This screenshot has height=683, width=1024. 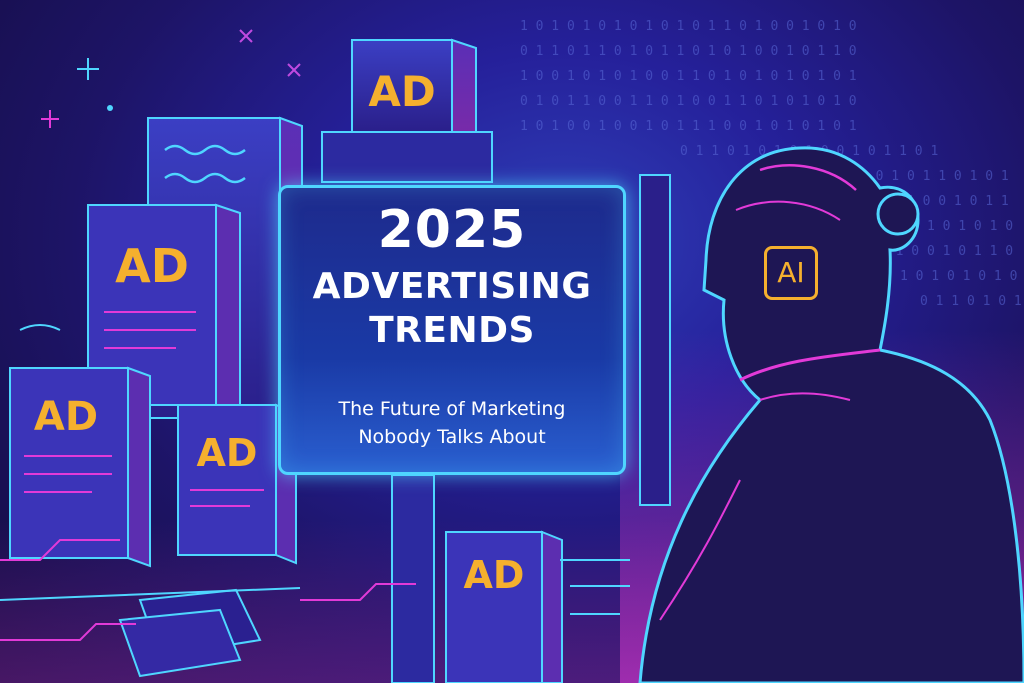 What do you see at coordinates (452, 286) in the screenshot?
I see `headline-line1: ADVERTISING` at bounding box center [452, 286].